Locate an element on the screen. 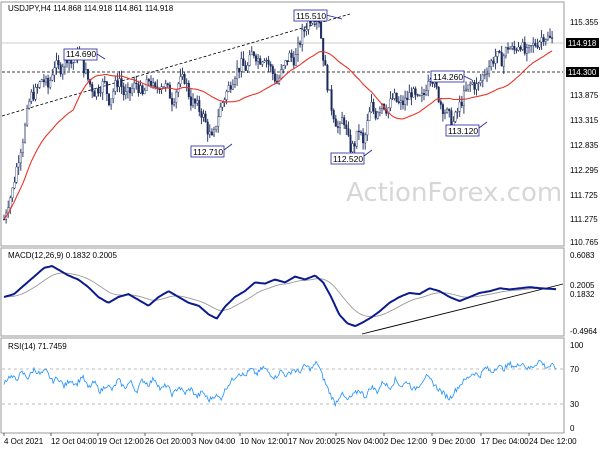 The image size is (600, 450). x-tick-label: 9 Dec 20:00 is located at coordinates (454, 441).